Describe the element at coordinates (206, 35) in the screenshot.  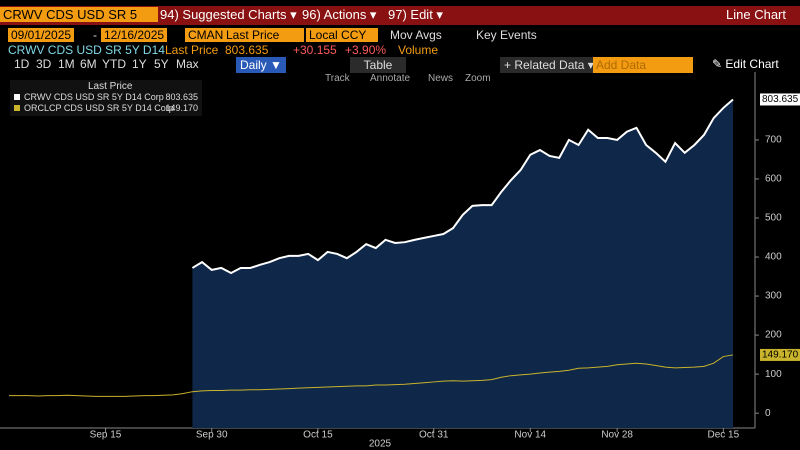
I see `source: CMAN` at that location.